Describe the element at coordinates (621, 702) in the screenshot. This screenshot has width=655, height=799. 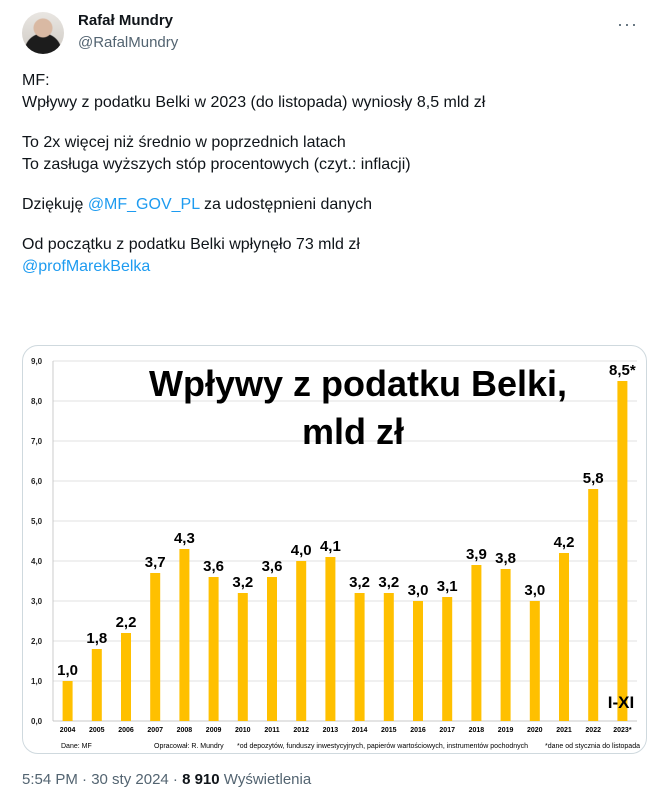
I see `chart-annotation: I-XI` at that location.